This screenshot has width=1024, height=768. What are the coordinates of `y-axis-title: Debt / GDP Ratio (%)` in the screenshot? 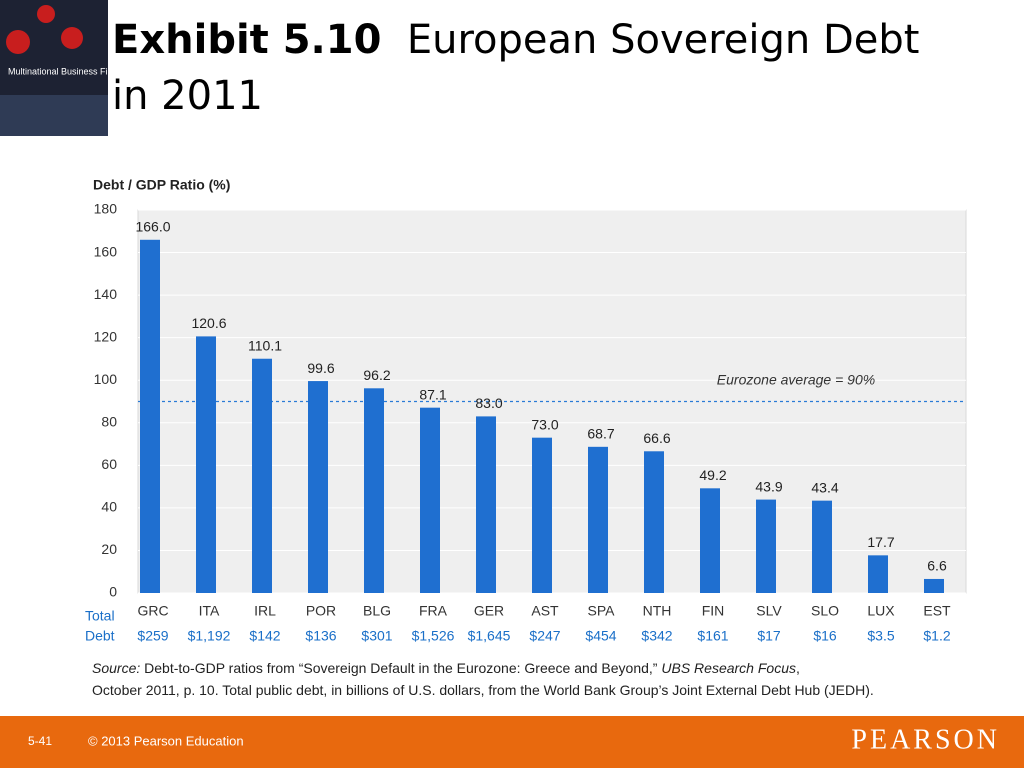 It's located at (161, 185).